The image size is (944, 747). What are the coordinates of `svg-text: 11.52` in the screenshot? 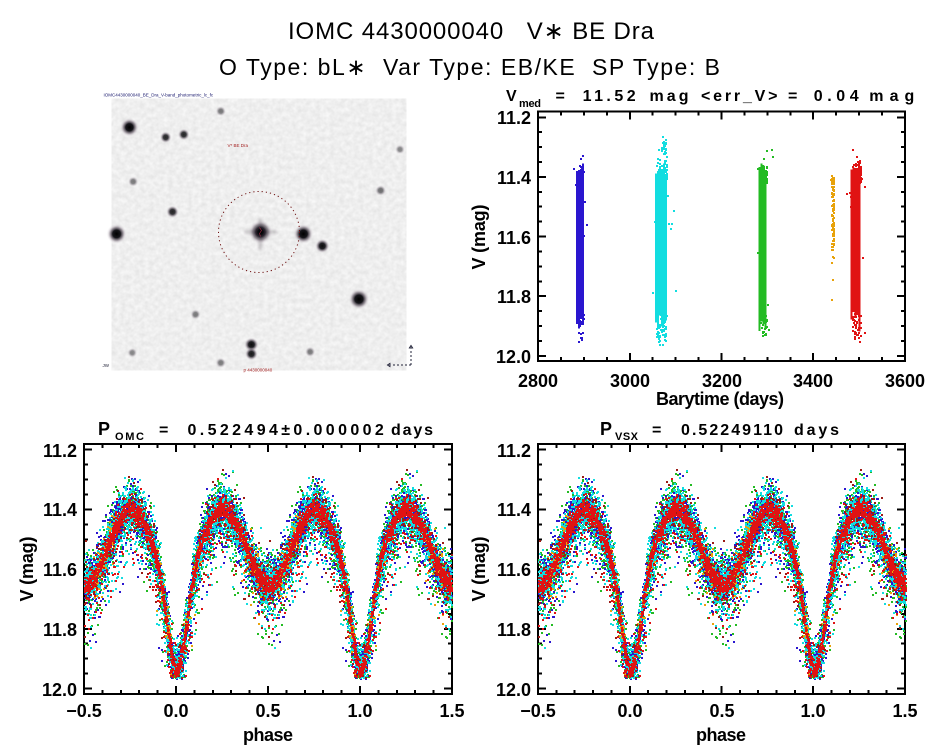 It's located at (609, 96).